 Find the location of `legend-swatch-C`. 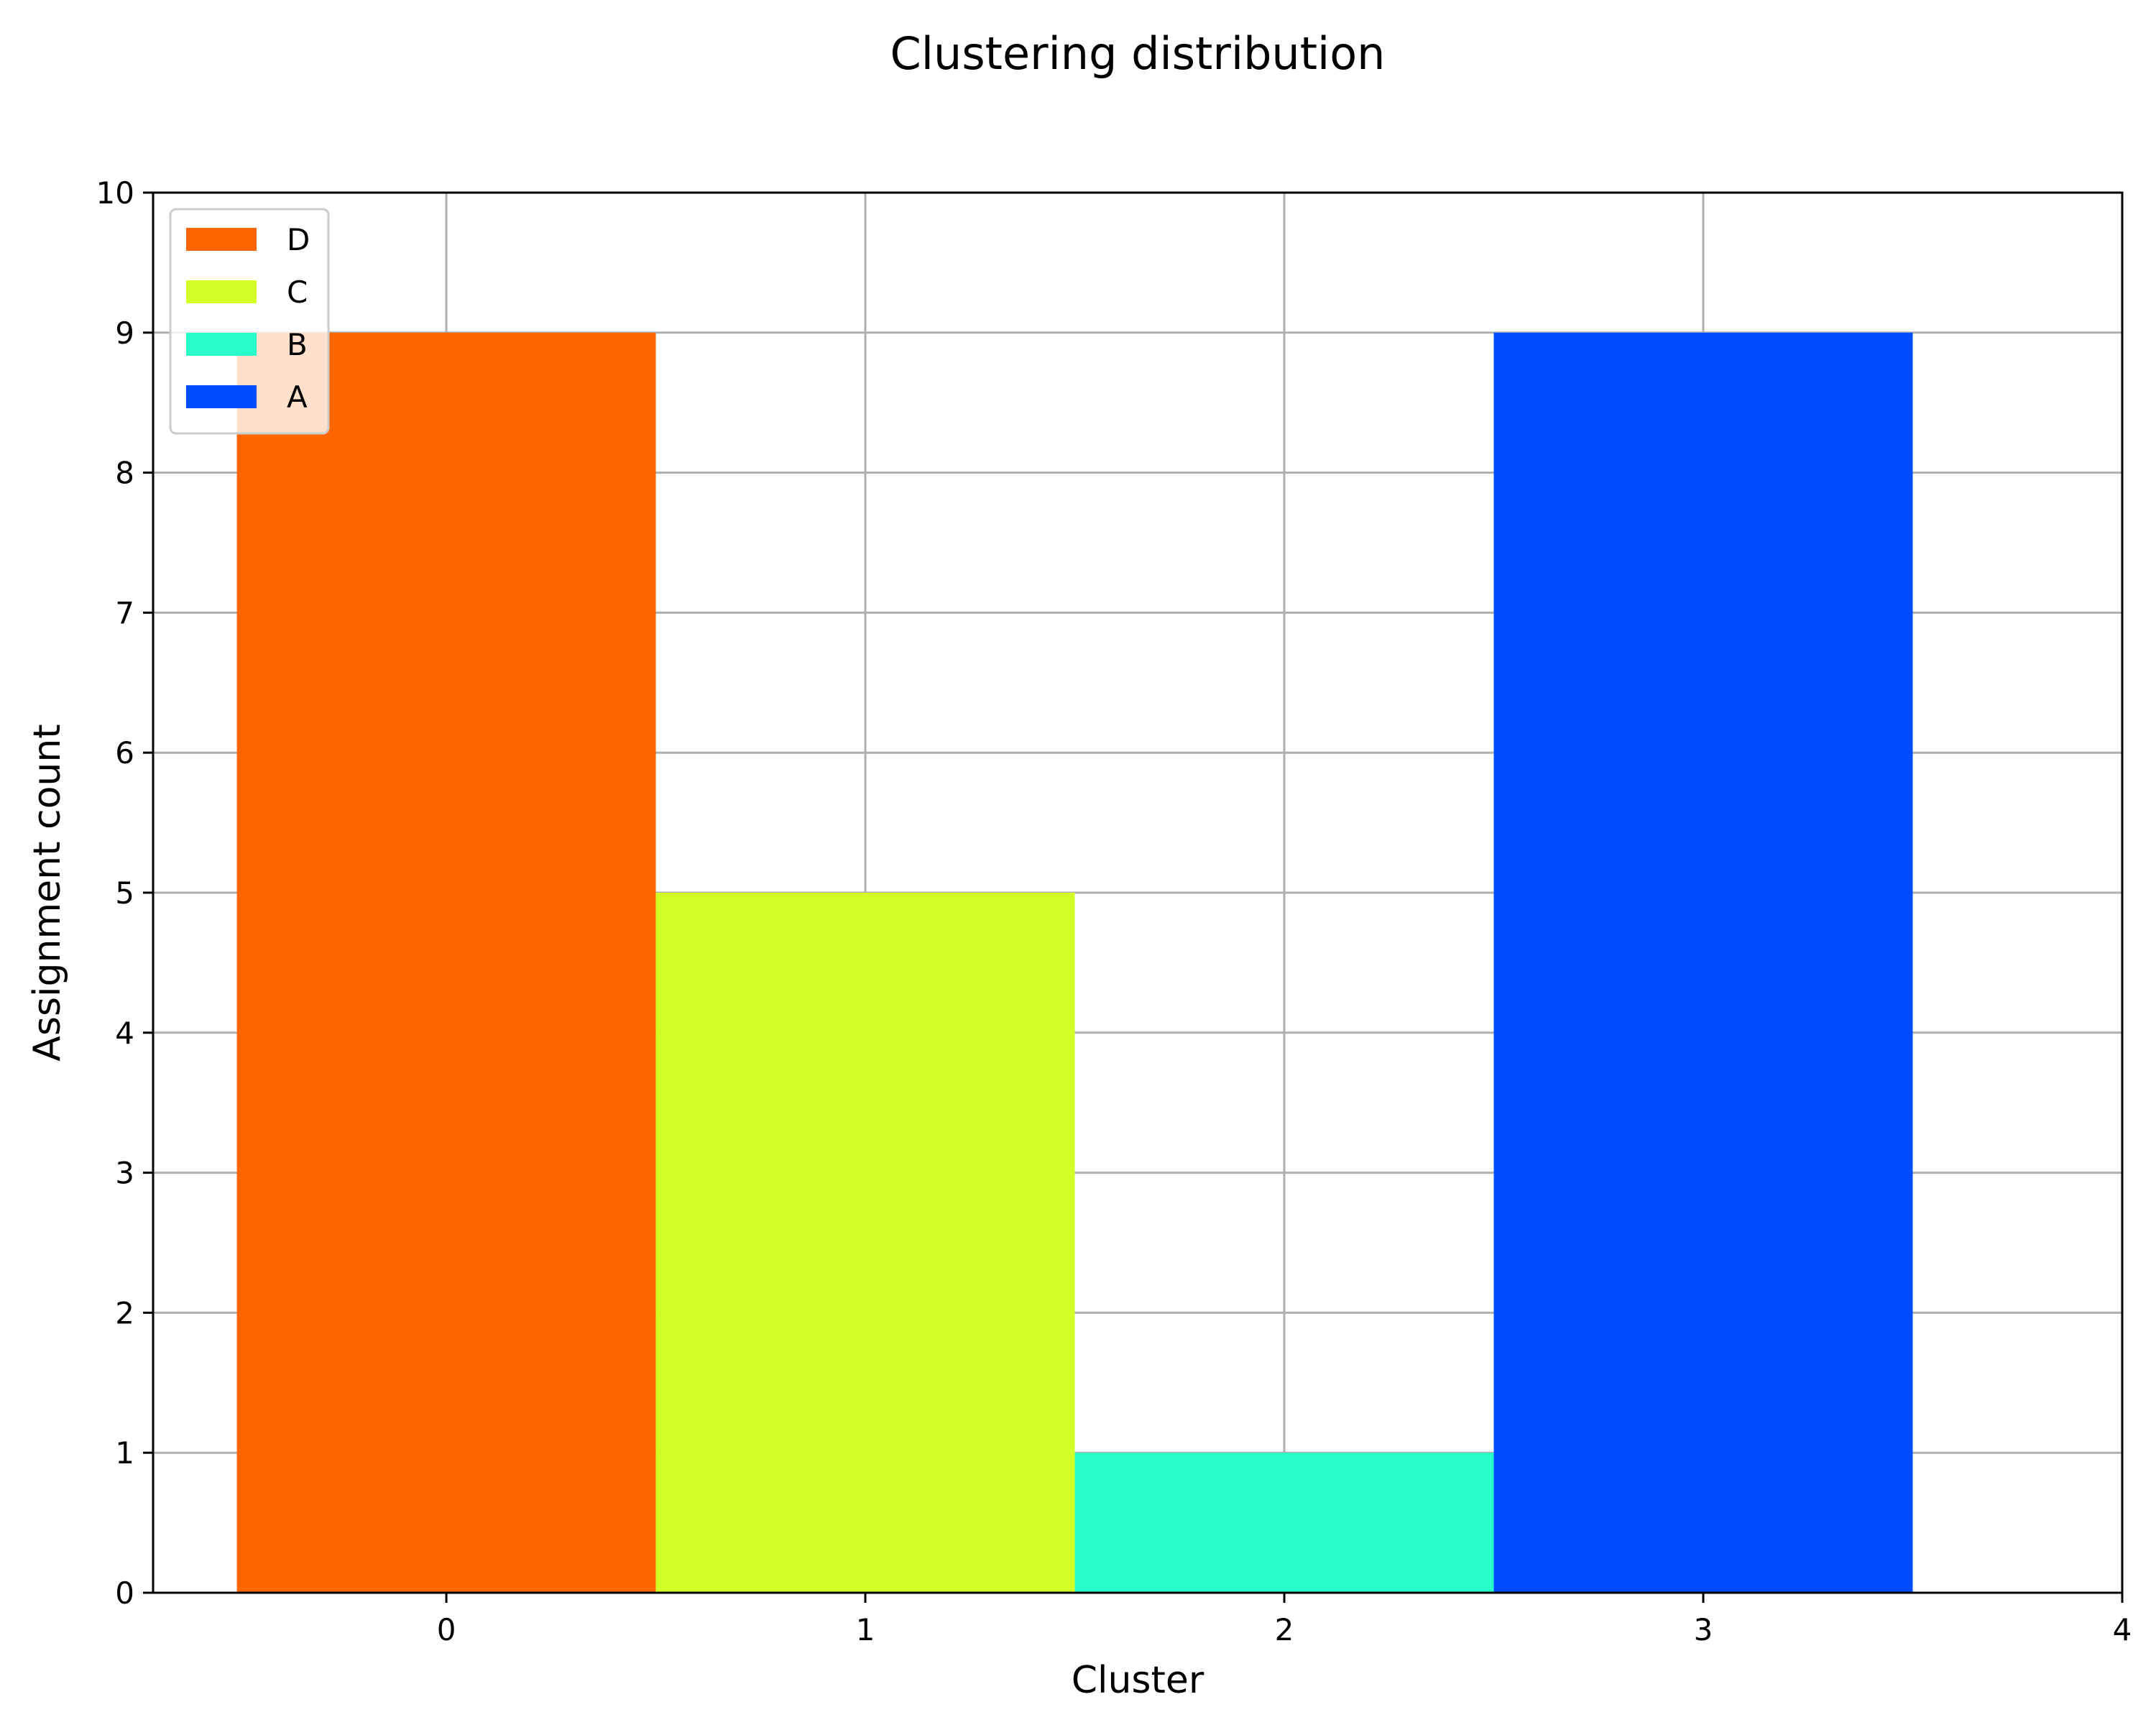

legend-swatch-C is located at coordinates (221, 291).